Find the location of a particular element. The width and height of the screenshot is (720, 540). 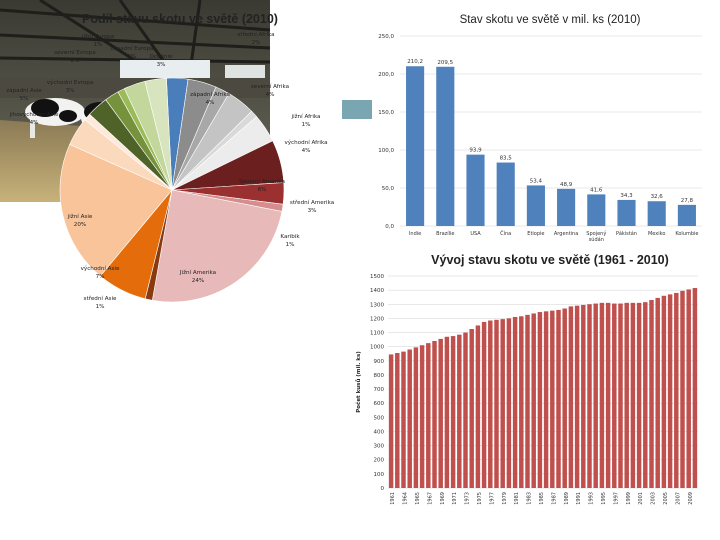

x-tick-label: 1965 is located at coordinates (418, 498).